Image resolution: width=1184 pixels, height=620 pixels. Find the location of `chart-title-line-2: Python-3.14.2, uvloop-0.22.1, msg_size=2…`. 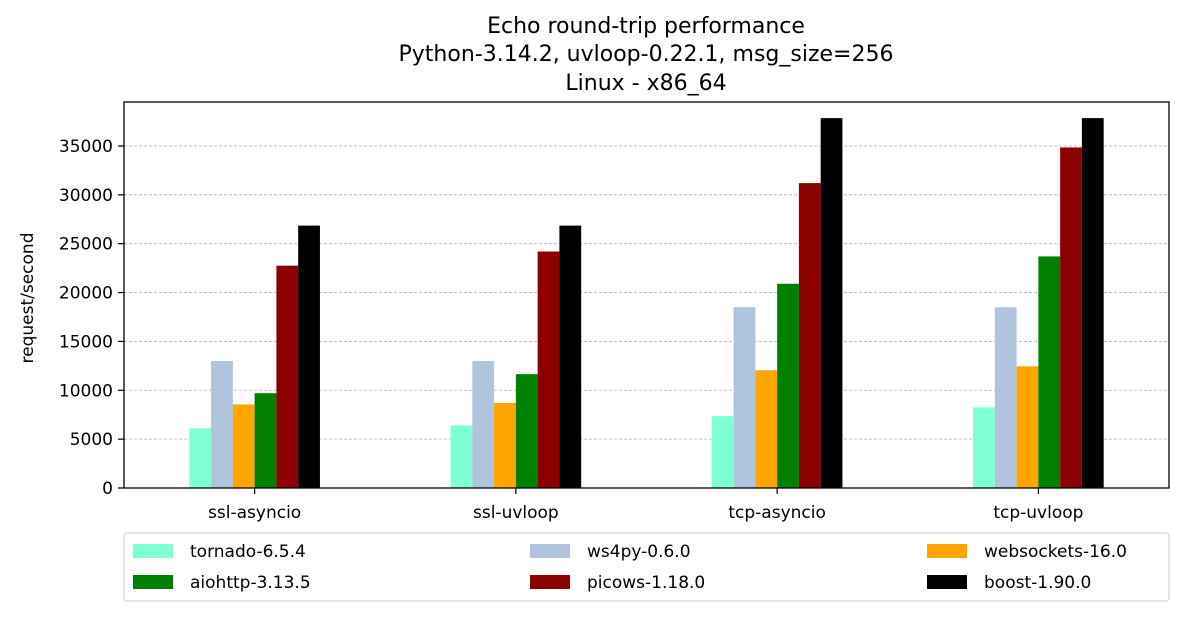

chart-title-line-2: Python-3.14.2, uvloop-0.22.1, msg_size=2… is located at coordinates (646, 54).